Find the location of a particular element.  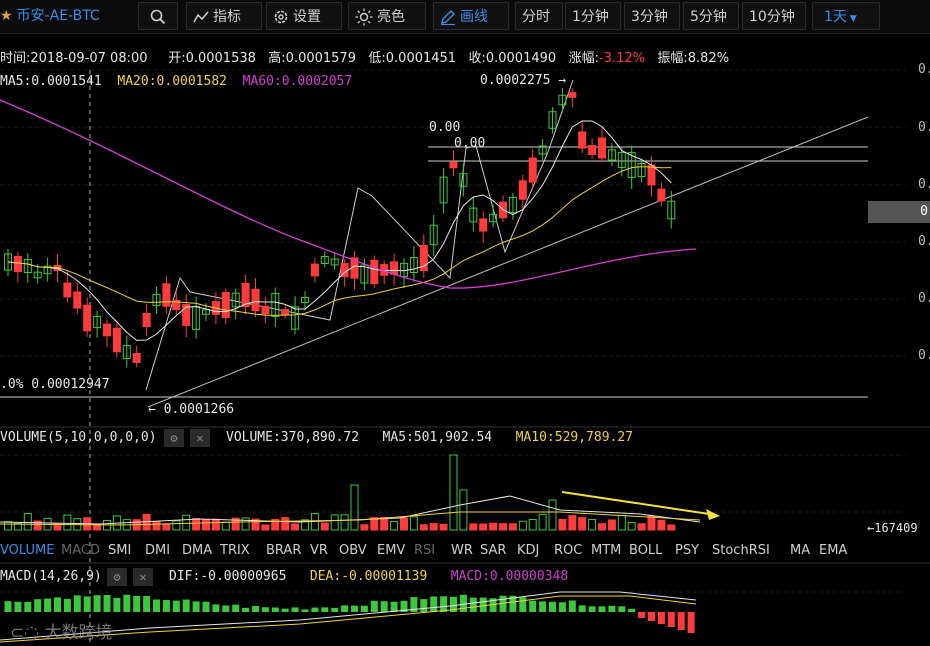

tab-kdj: KDJ is located at coordinates (528, 550).